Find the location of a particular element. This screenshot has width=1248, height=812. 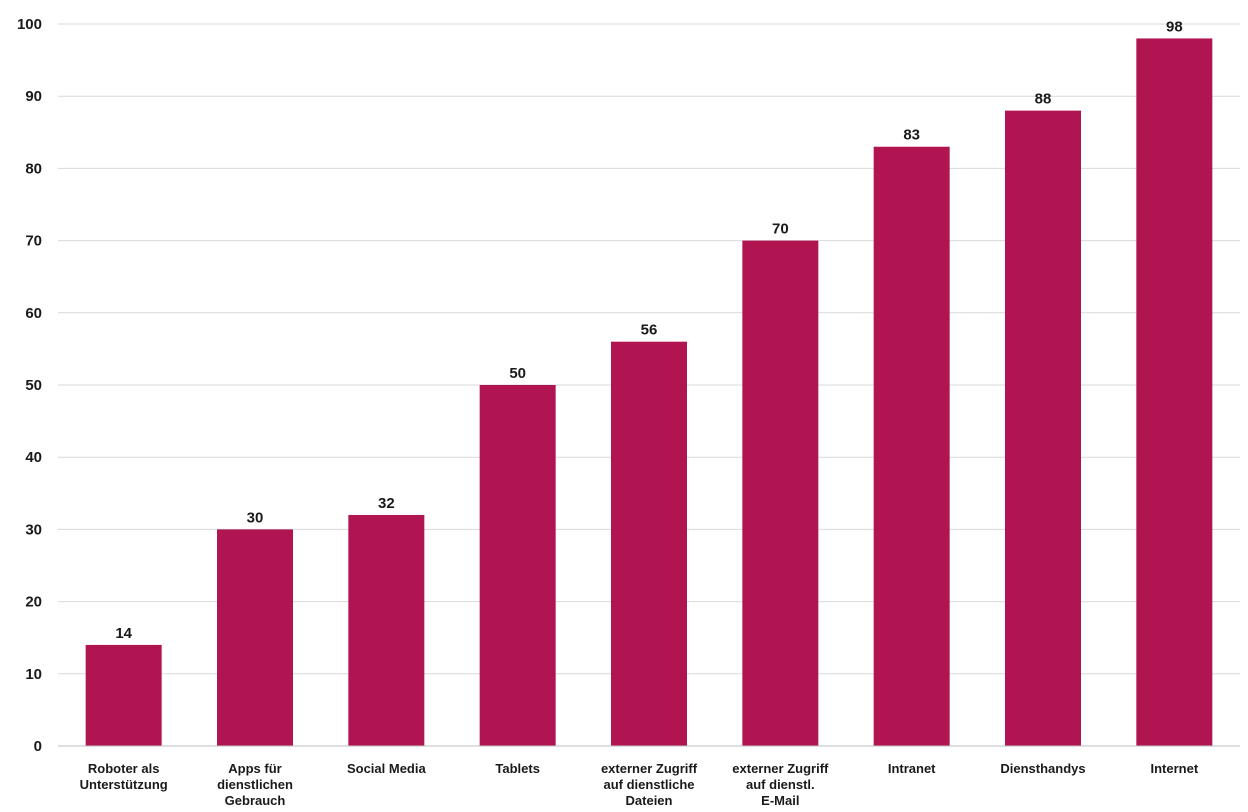

y-tick-label: 40 is located at coordinates (33, 457).